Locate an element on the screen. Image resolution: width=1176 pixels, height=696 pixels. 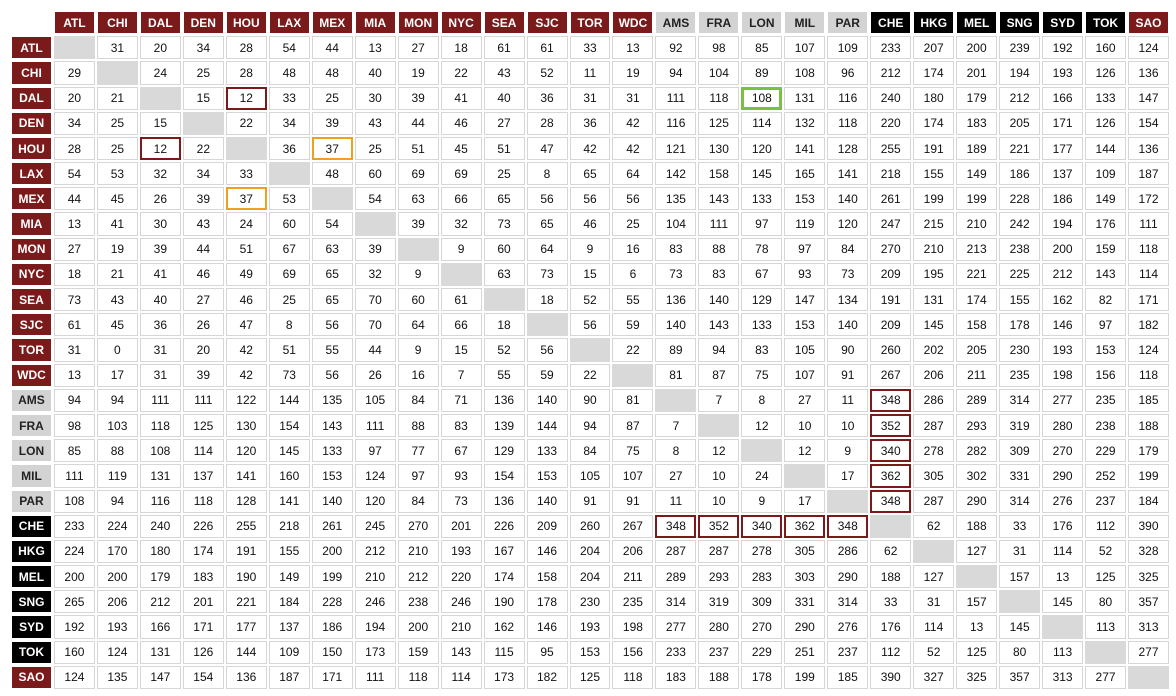
row-header-sng: SNG is located at coordinates (31, 602).